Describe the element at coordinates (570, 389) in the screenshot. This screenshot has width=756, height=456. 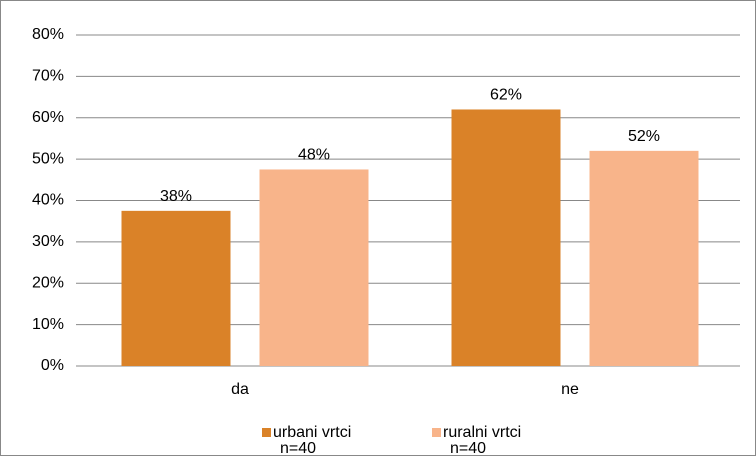
I see `x-tick-label: ne` at that location.